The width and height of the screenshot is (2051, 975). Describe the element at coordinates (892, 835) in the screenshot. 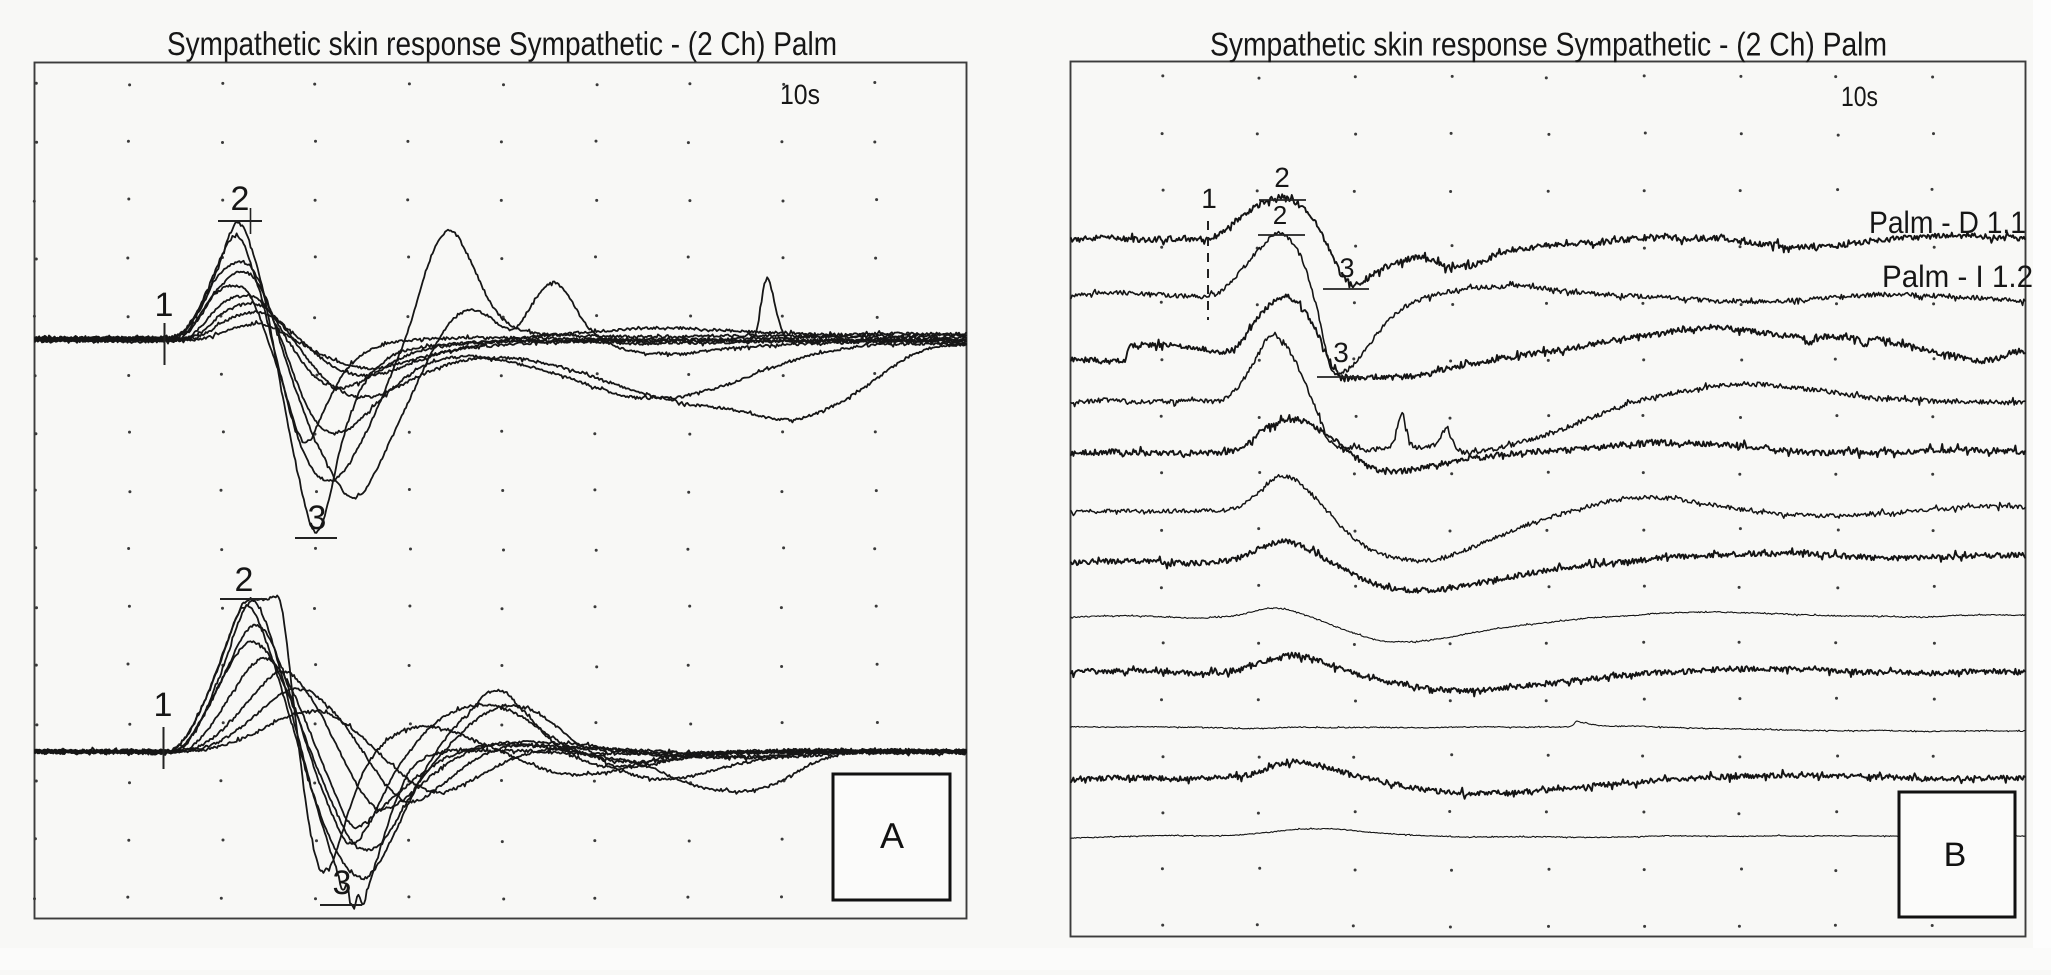

I see `svg-text: A` at that location.